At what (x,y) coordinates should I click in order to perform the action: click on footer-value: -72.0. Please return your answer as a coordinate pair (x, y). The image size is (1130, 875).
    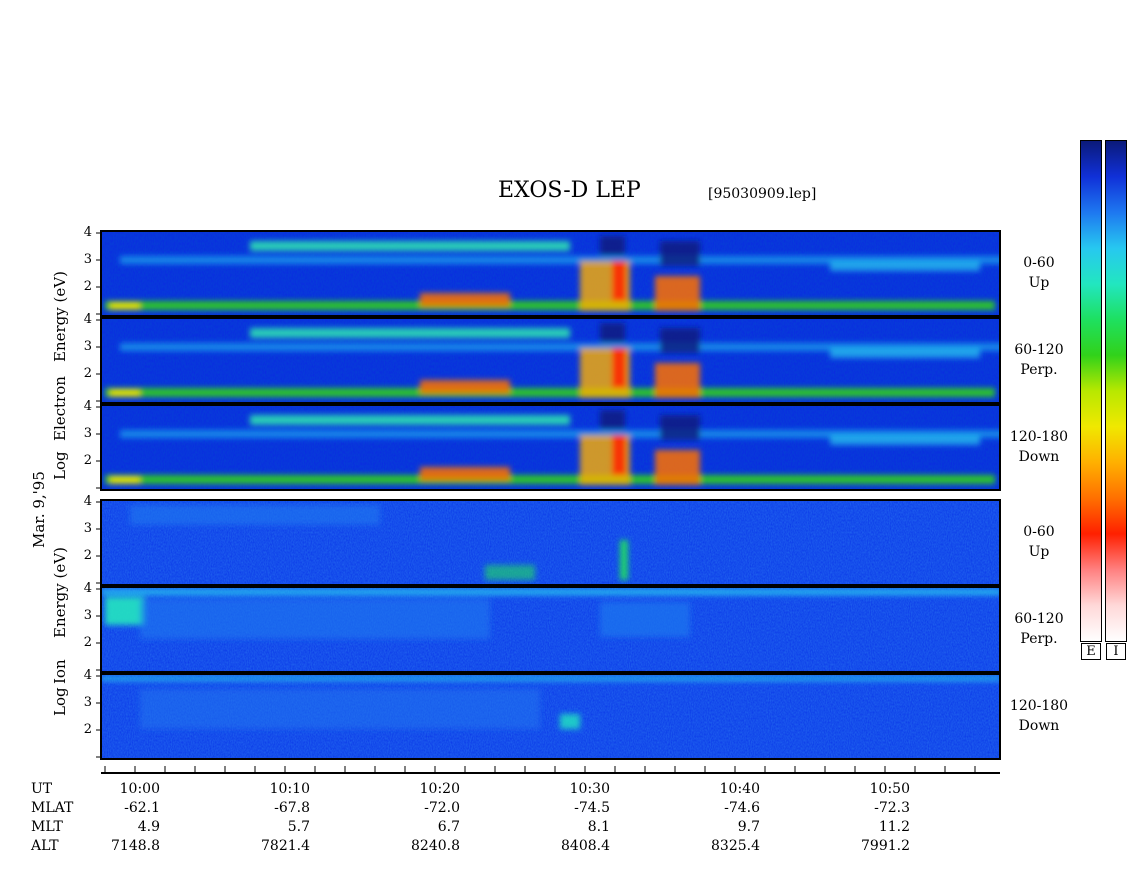
    Looking at the image, I should click on (442, 808).